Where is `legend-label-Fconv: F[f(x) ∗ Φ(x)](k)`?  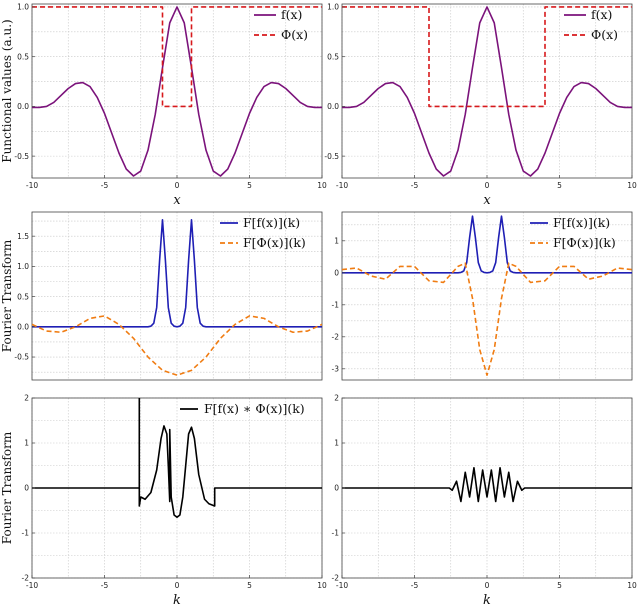
legend-label-Fconv: F[f(x) ∗ Φ(x)](k) is located at coordinates (254, 408).